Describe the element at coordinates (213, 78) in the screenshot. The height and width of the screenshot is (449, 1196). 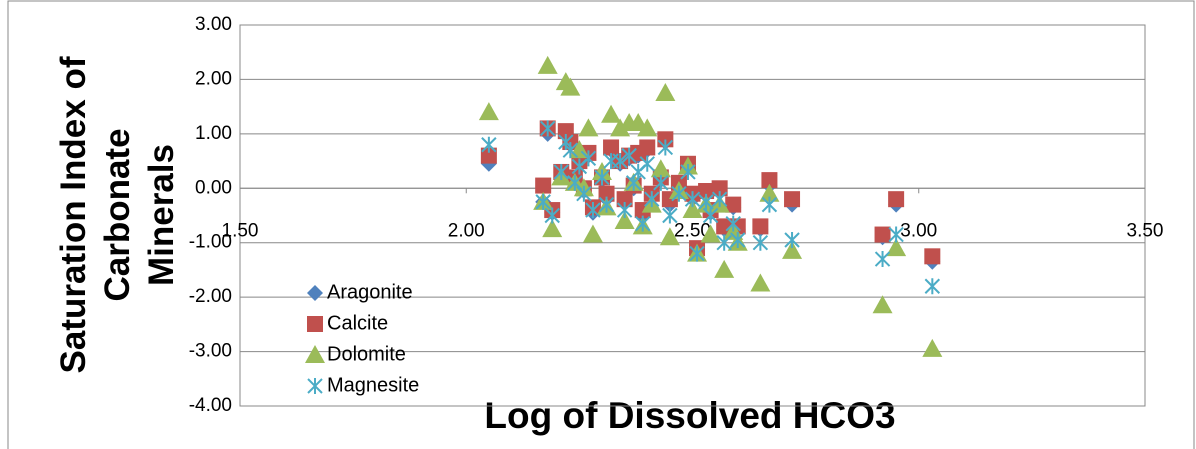
I see `y-tick-label: 2.00` at that location.